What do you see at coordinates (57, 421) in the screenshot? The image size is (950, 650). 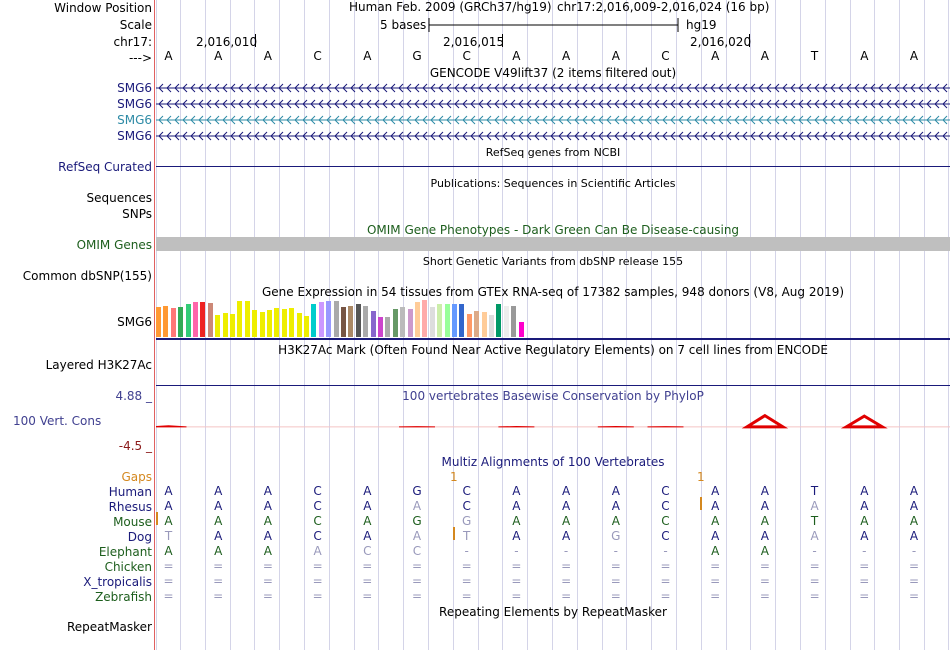 I see `cons-label: 100 Vert. Cons` at bounding box center [57, 421].